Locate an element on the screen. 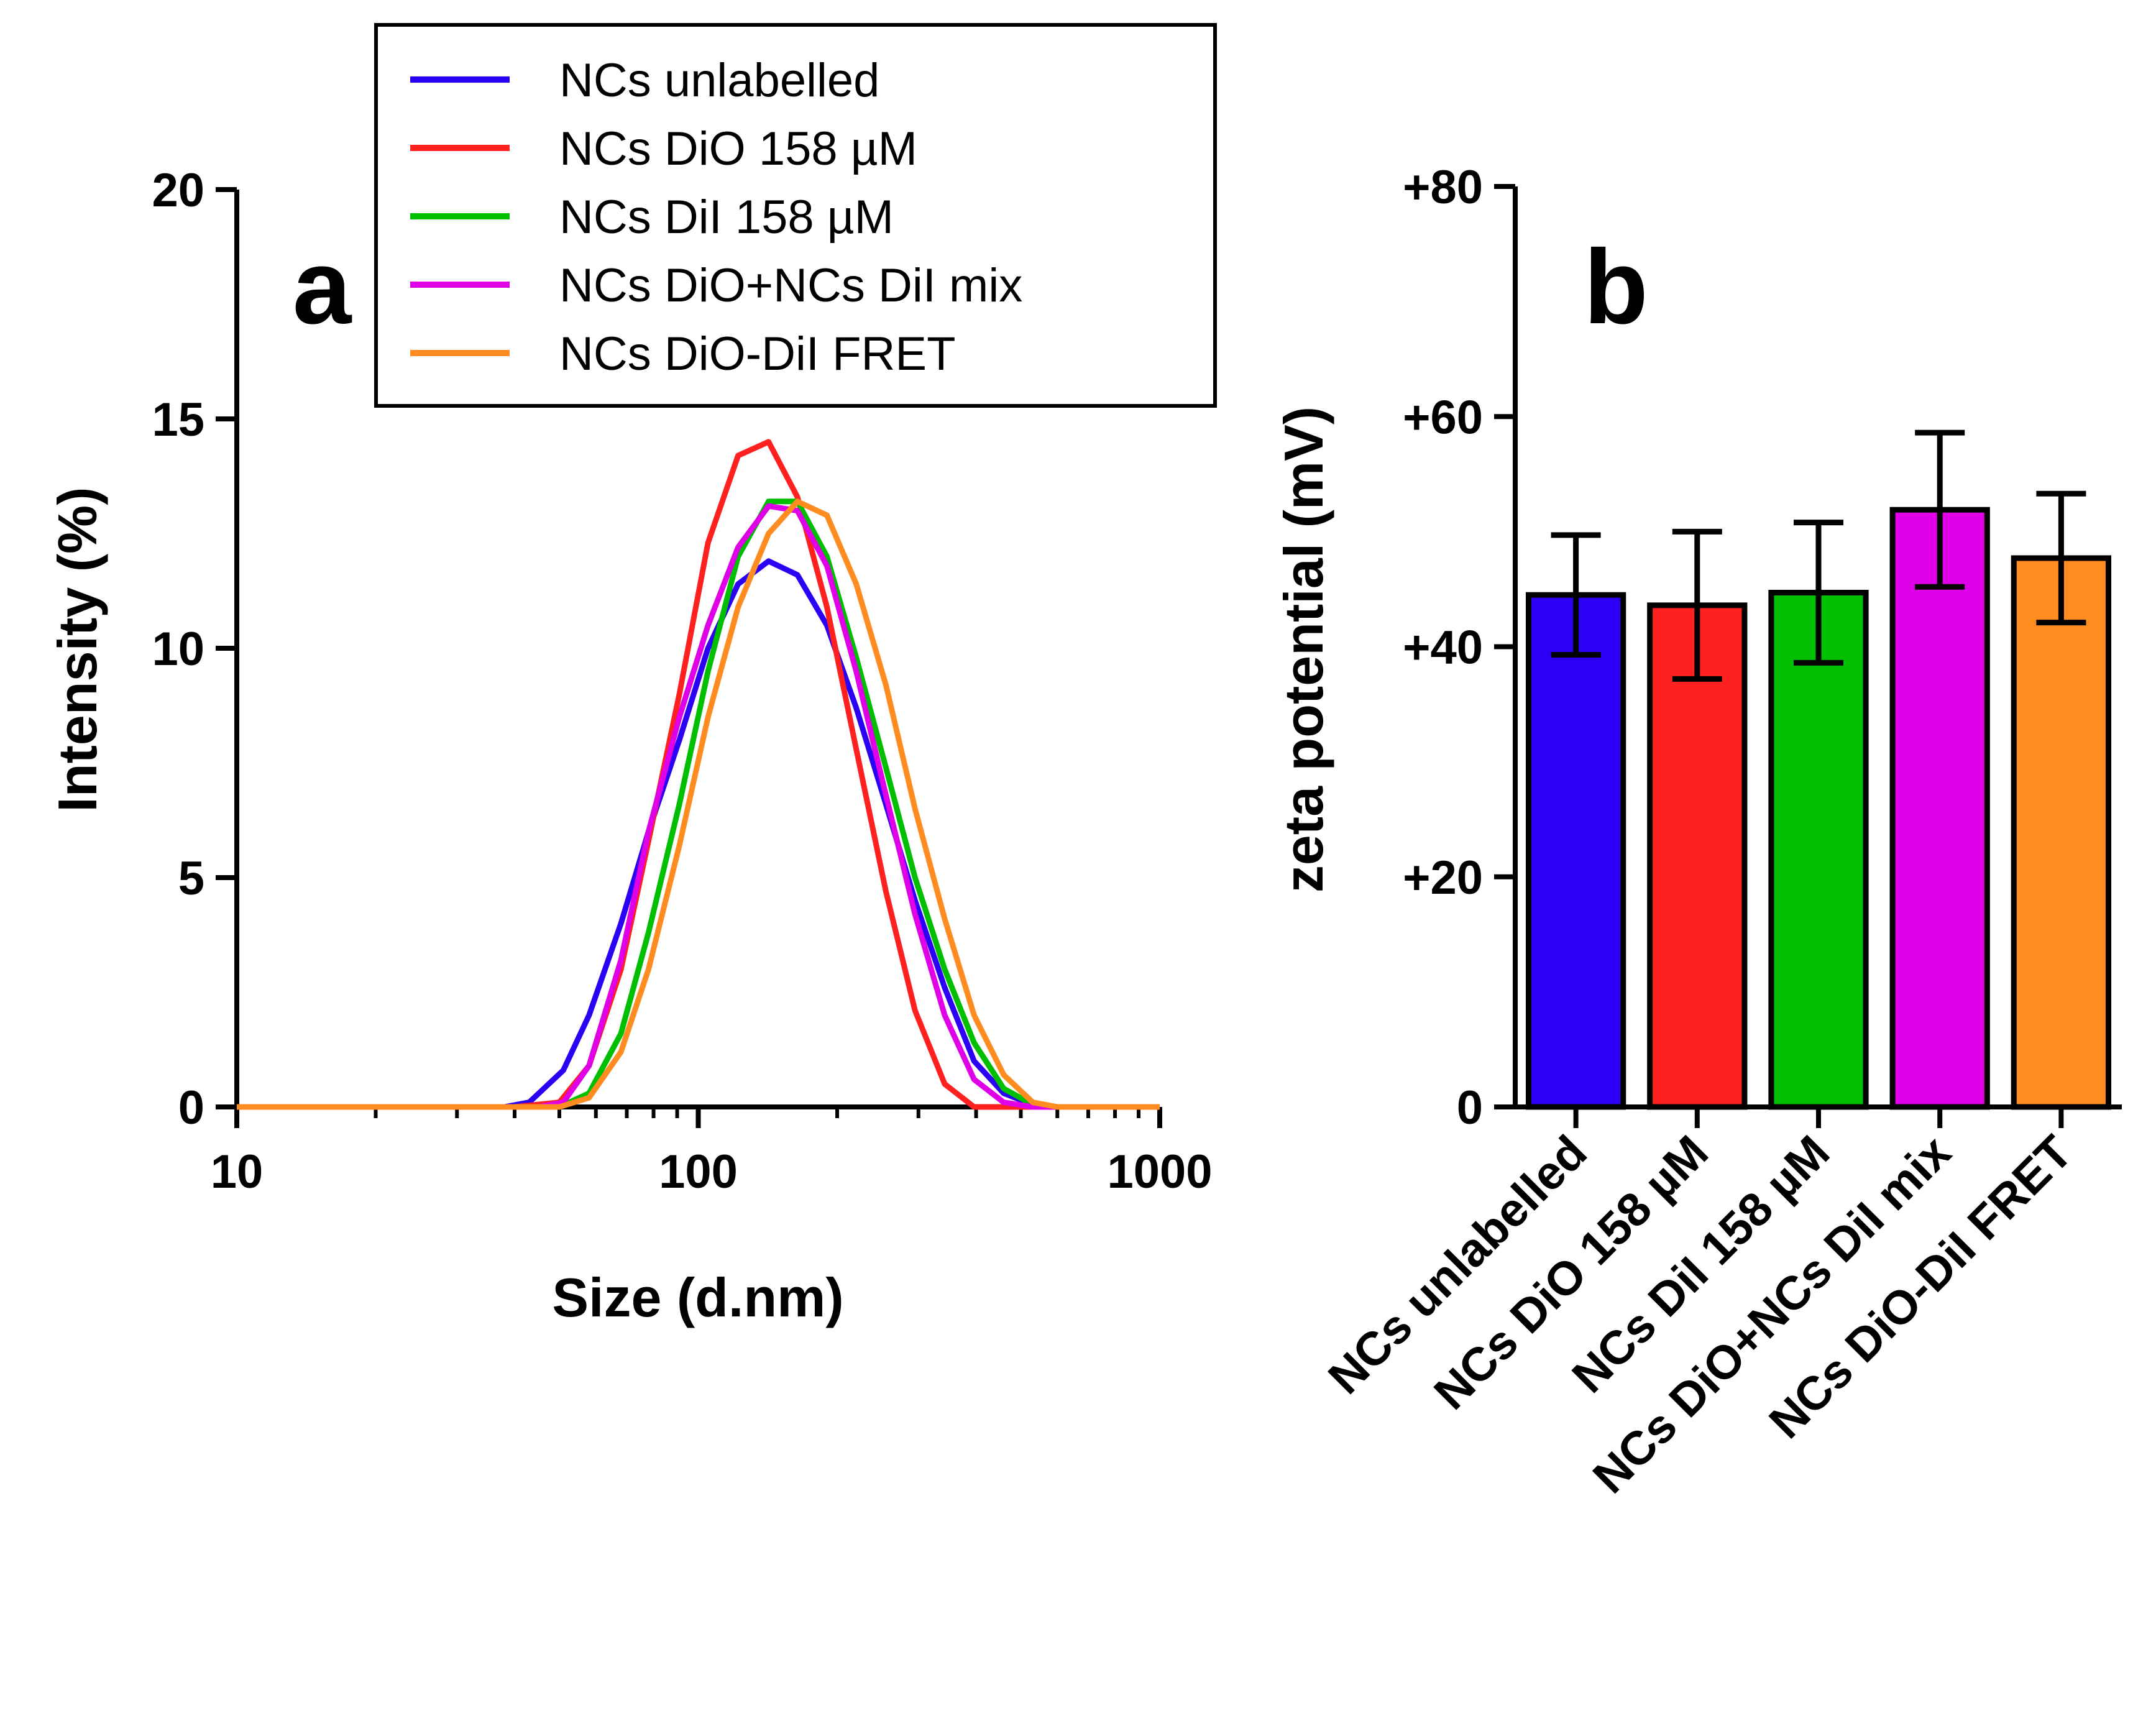 This screenshot has width=2156, height=1726. panel-a-x-tick-label: 10 is located at coordinates (238, 1171).